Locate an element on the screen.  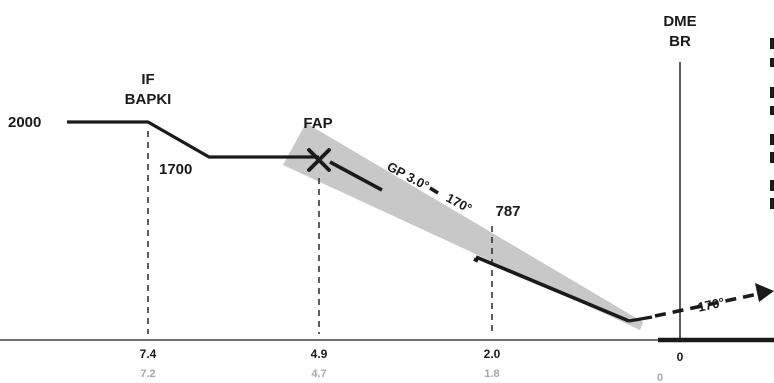
altitude-intermediate: 1700 is located at coordinates (175, 169).